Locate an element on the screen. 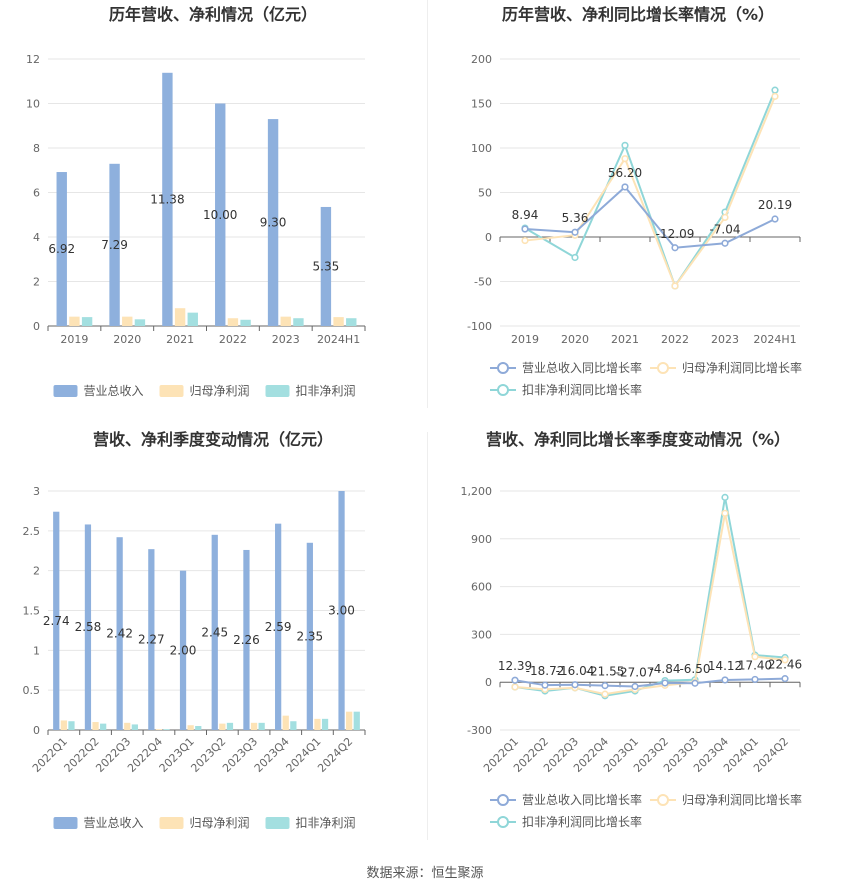 The image size is (850, 891). legend-item: 归母净利润同比增长率 is located at coordinates (726, 367).